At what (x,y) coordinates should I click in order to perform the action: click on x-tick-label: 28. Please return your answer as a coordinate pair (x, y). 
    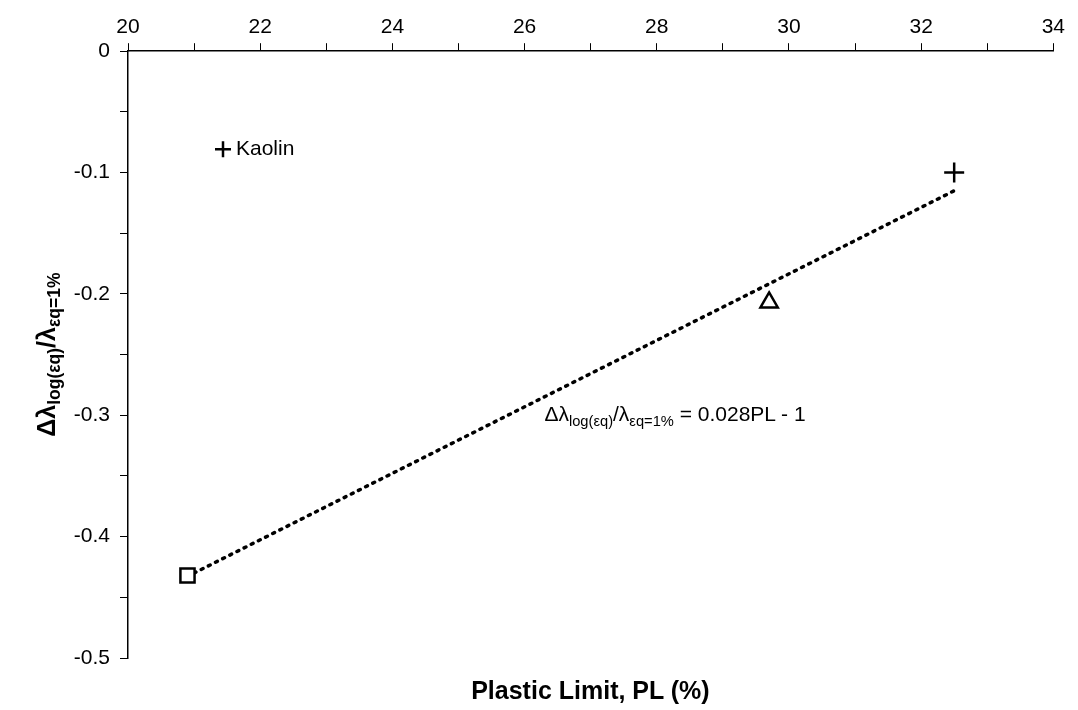
    Looking at the image, I should click on (657, 26).